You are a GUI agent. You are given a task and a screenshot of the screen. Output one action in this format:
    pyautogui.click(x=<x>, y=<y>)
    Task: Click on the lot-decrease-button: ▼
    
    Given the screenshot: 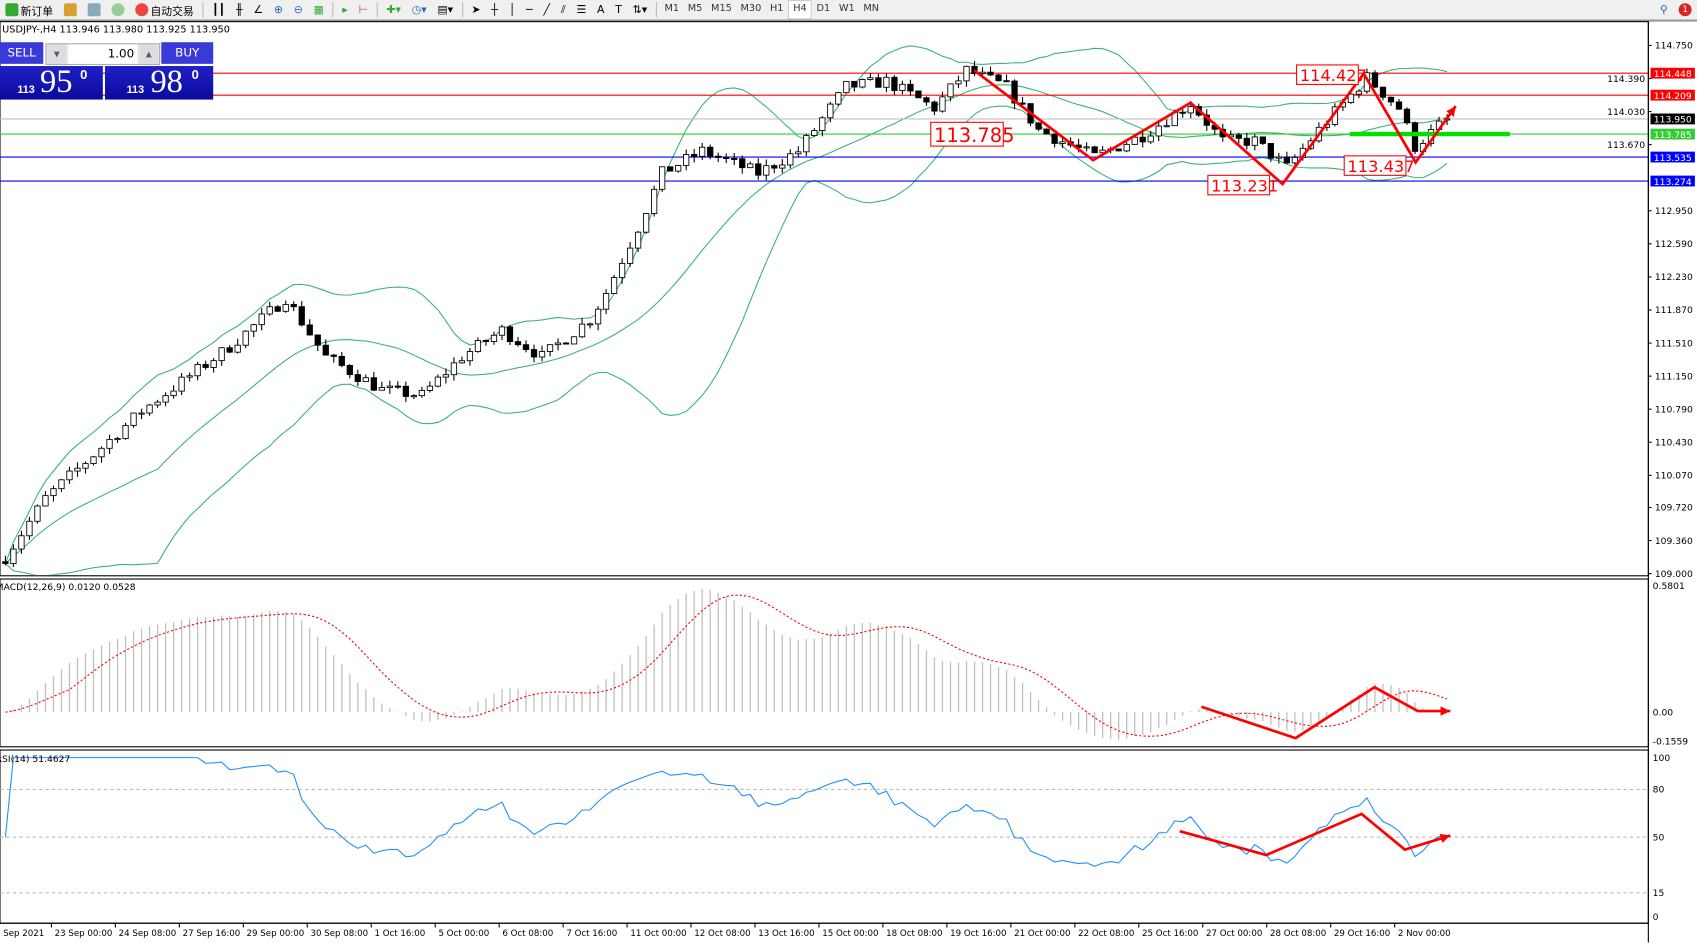 What is the action you would take?
    pyautogui.click(x=57, y=54)
    